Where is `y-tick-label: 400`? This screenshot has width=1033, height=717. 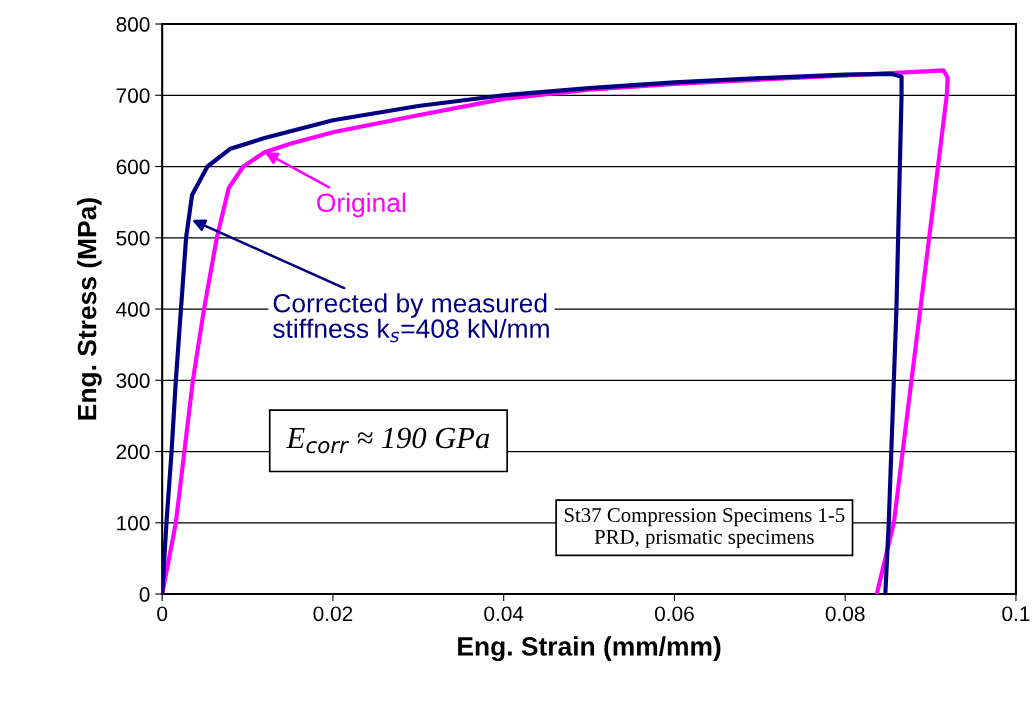
y-tick-label: 400 is located at coordinates (133, 309).